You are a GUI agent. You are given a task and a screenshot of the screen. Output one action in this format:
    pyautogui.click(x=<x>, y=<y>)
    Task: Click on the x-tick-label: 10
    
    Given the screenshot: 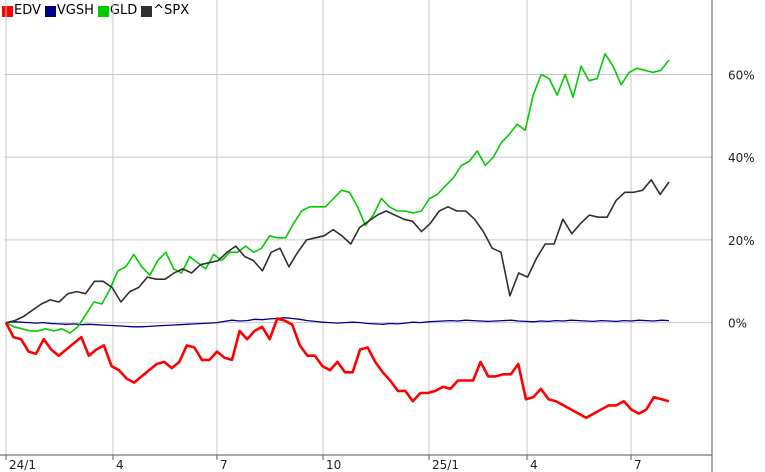 What is the action you would take?
    pyautogui.click(x=333, y=465)
    